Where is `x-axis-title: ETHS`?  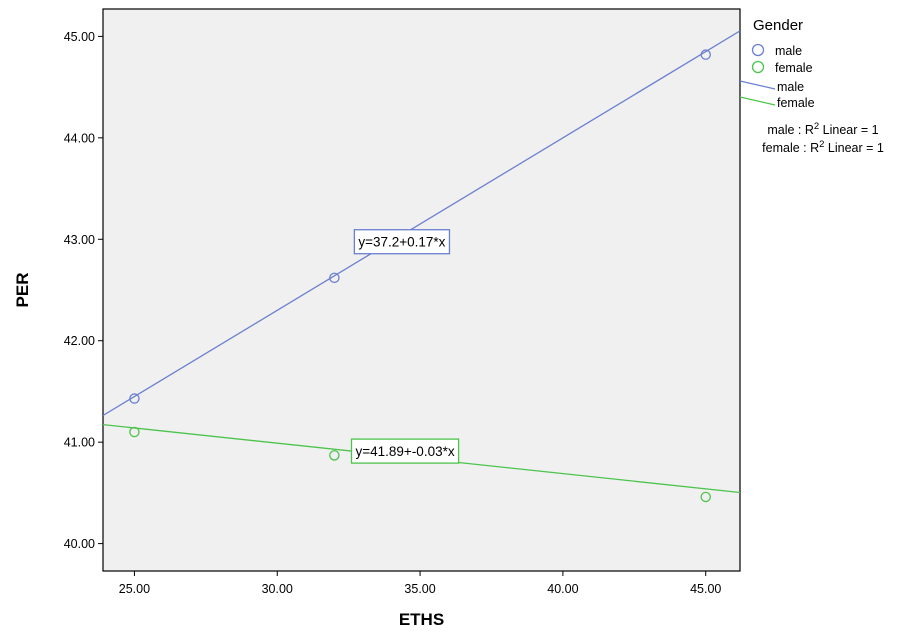
x-axis-title: ETHS is located at coordinates (421, 619).